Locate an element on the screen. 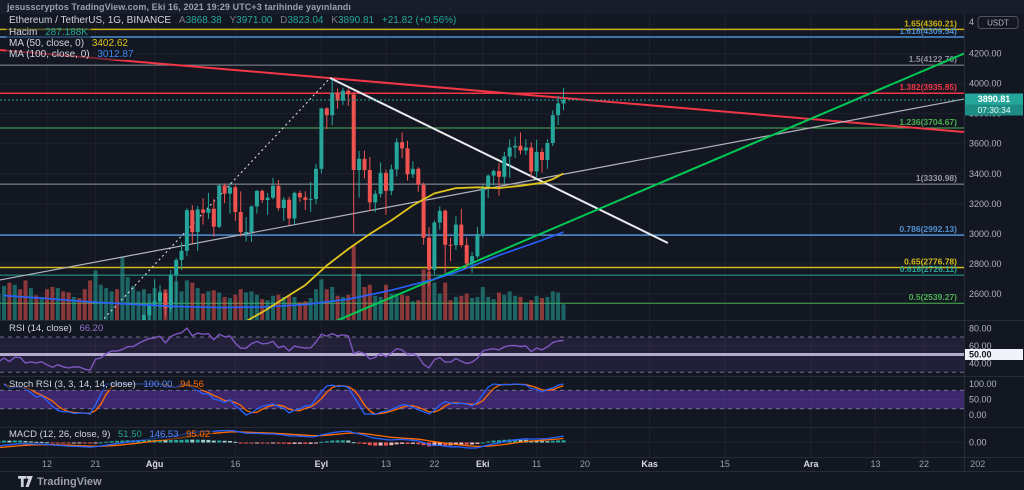  svg-text: 202 is located at coordinates (977, 464).